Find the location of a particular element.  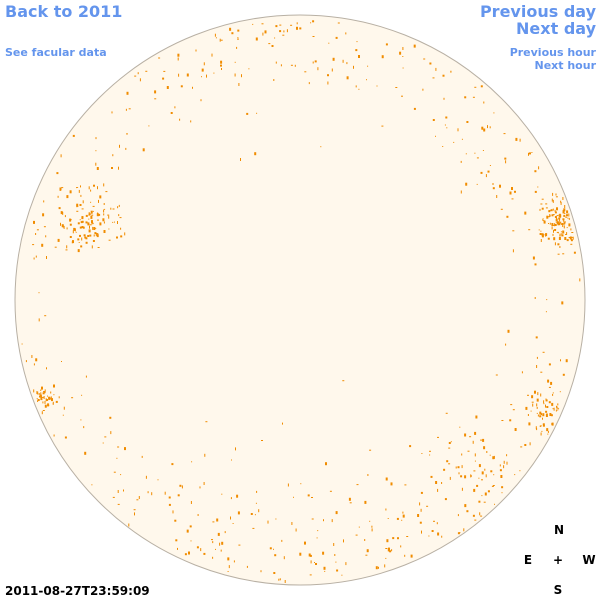

next-hour-link: Next hour is located at coordinates (566, 65).